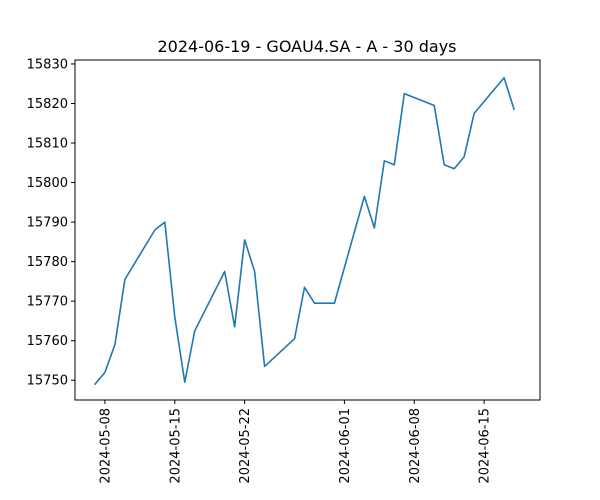 This screenshot has height=500, width=600. Describe the element at coordinates (485, 446) in the screenshot. I see `x-tick-label: 2024-06-15` at that location.